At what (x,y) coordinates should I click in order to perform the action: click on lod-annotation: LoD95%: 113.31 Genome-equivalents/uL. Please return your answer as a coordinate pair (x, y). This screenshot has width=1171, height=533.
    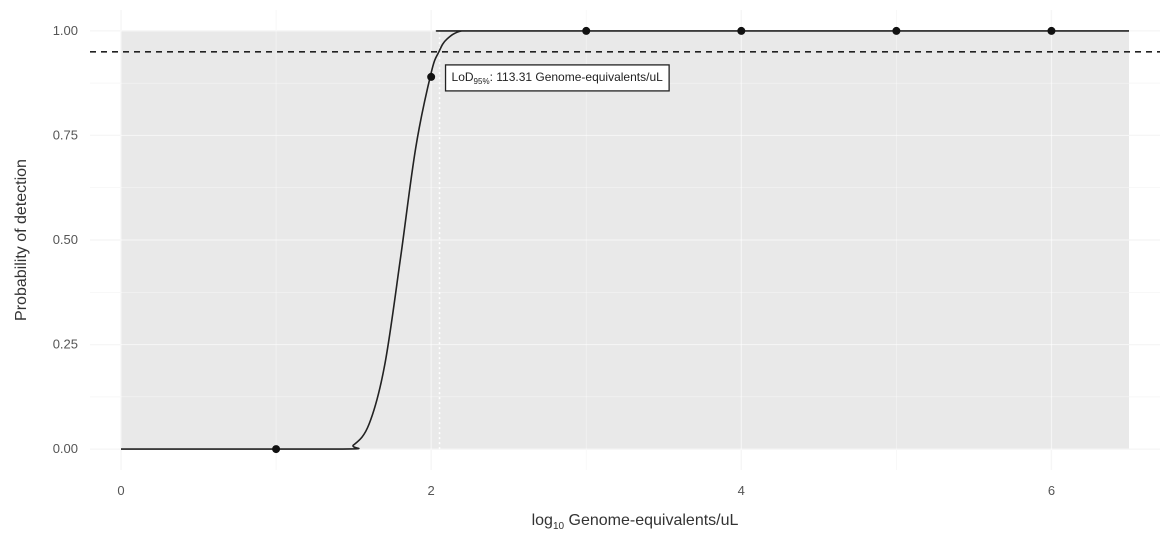
    Looking at the image, I should click on (557, 78).